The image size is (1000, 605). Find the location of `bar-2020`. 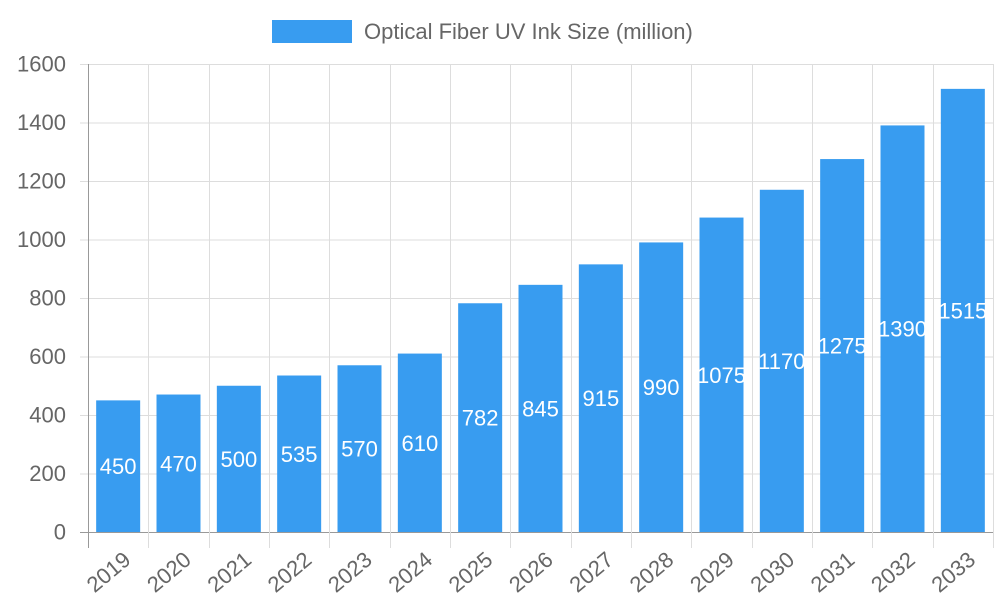

bar-2020 is located at coordinates (178, 463).